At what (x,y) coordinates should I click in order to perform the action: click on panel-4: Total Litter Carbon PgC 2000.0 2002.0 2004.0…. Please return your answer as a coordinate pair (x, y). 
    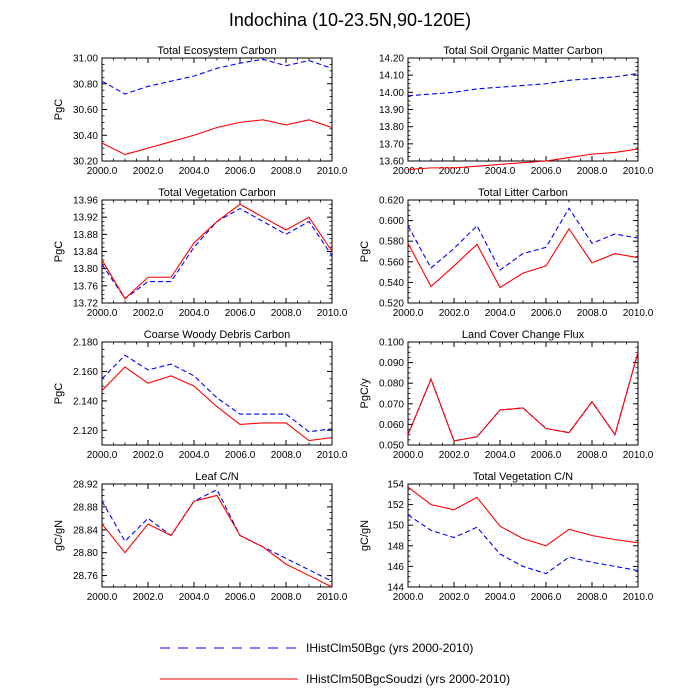
    Looking at the image, I should click on (506, 253).